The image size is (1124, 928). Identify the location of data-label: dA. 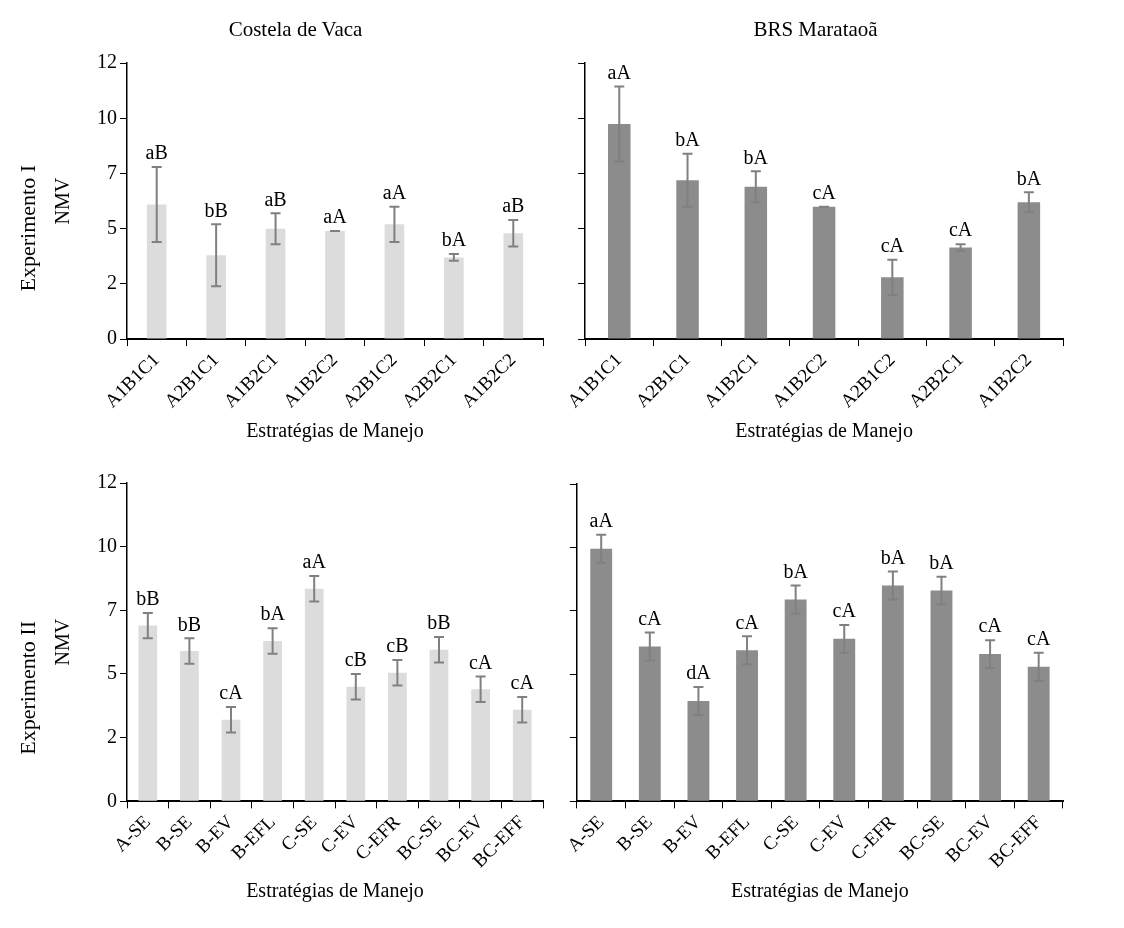
(699, 672).